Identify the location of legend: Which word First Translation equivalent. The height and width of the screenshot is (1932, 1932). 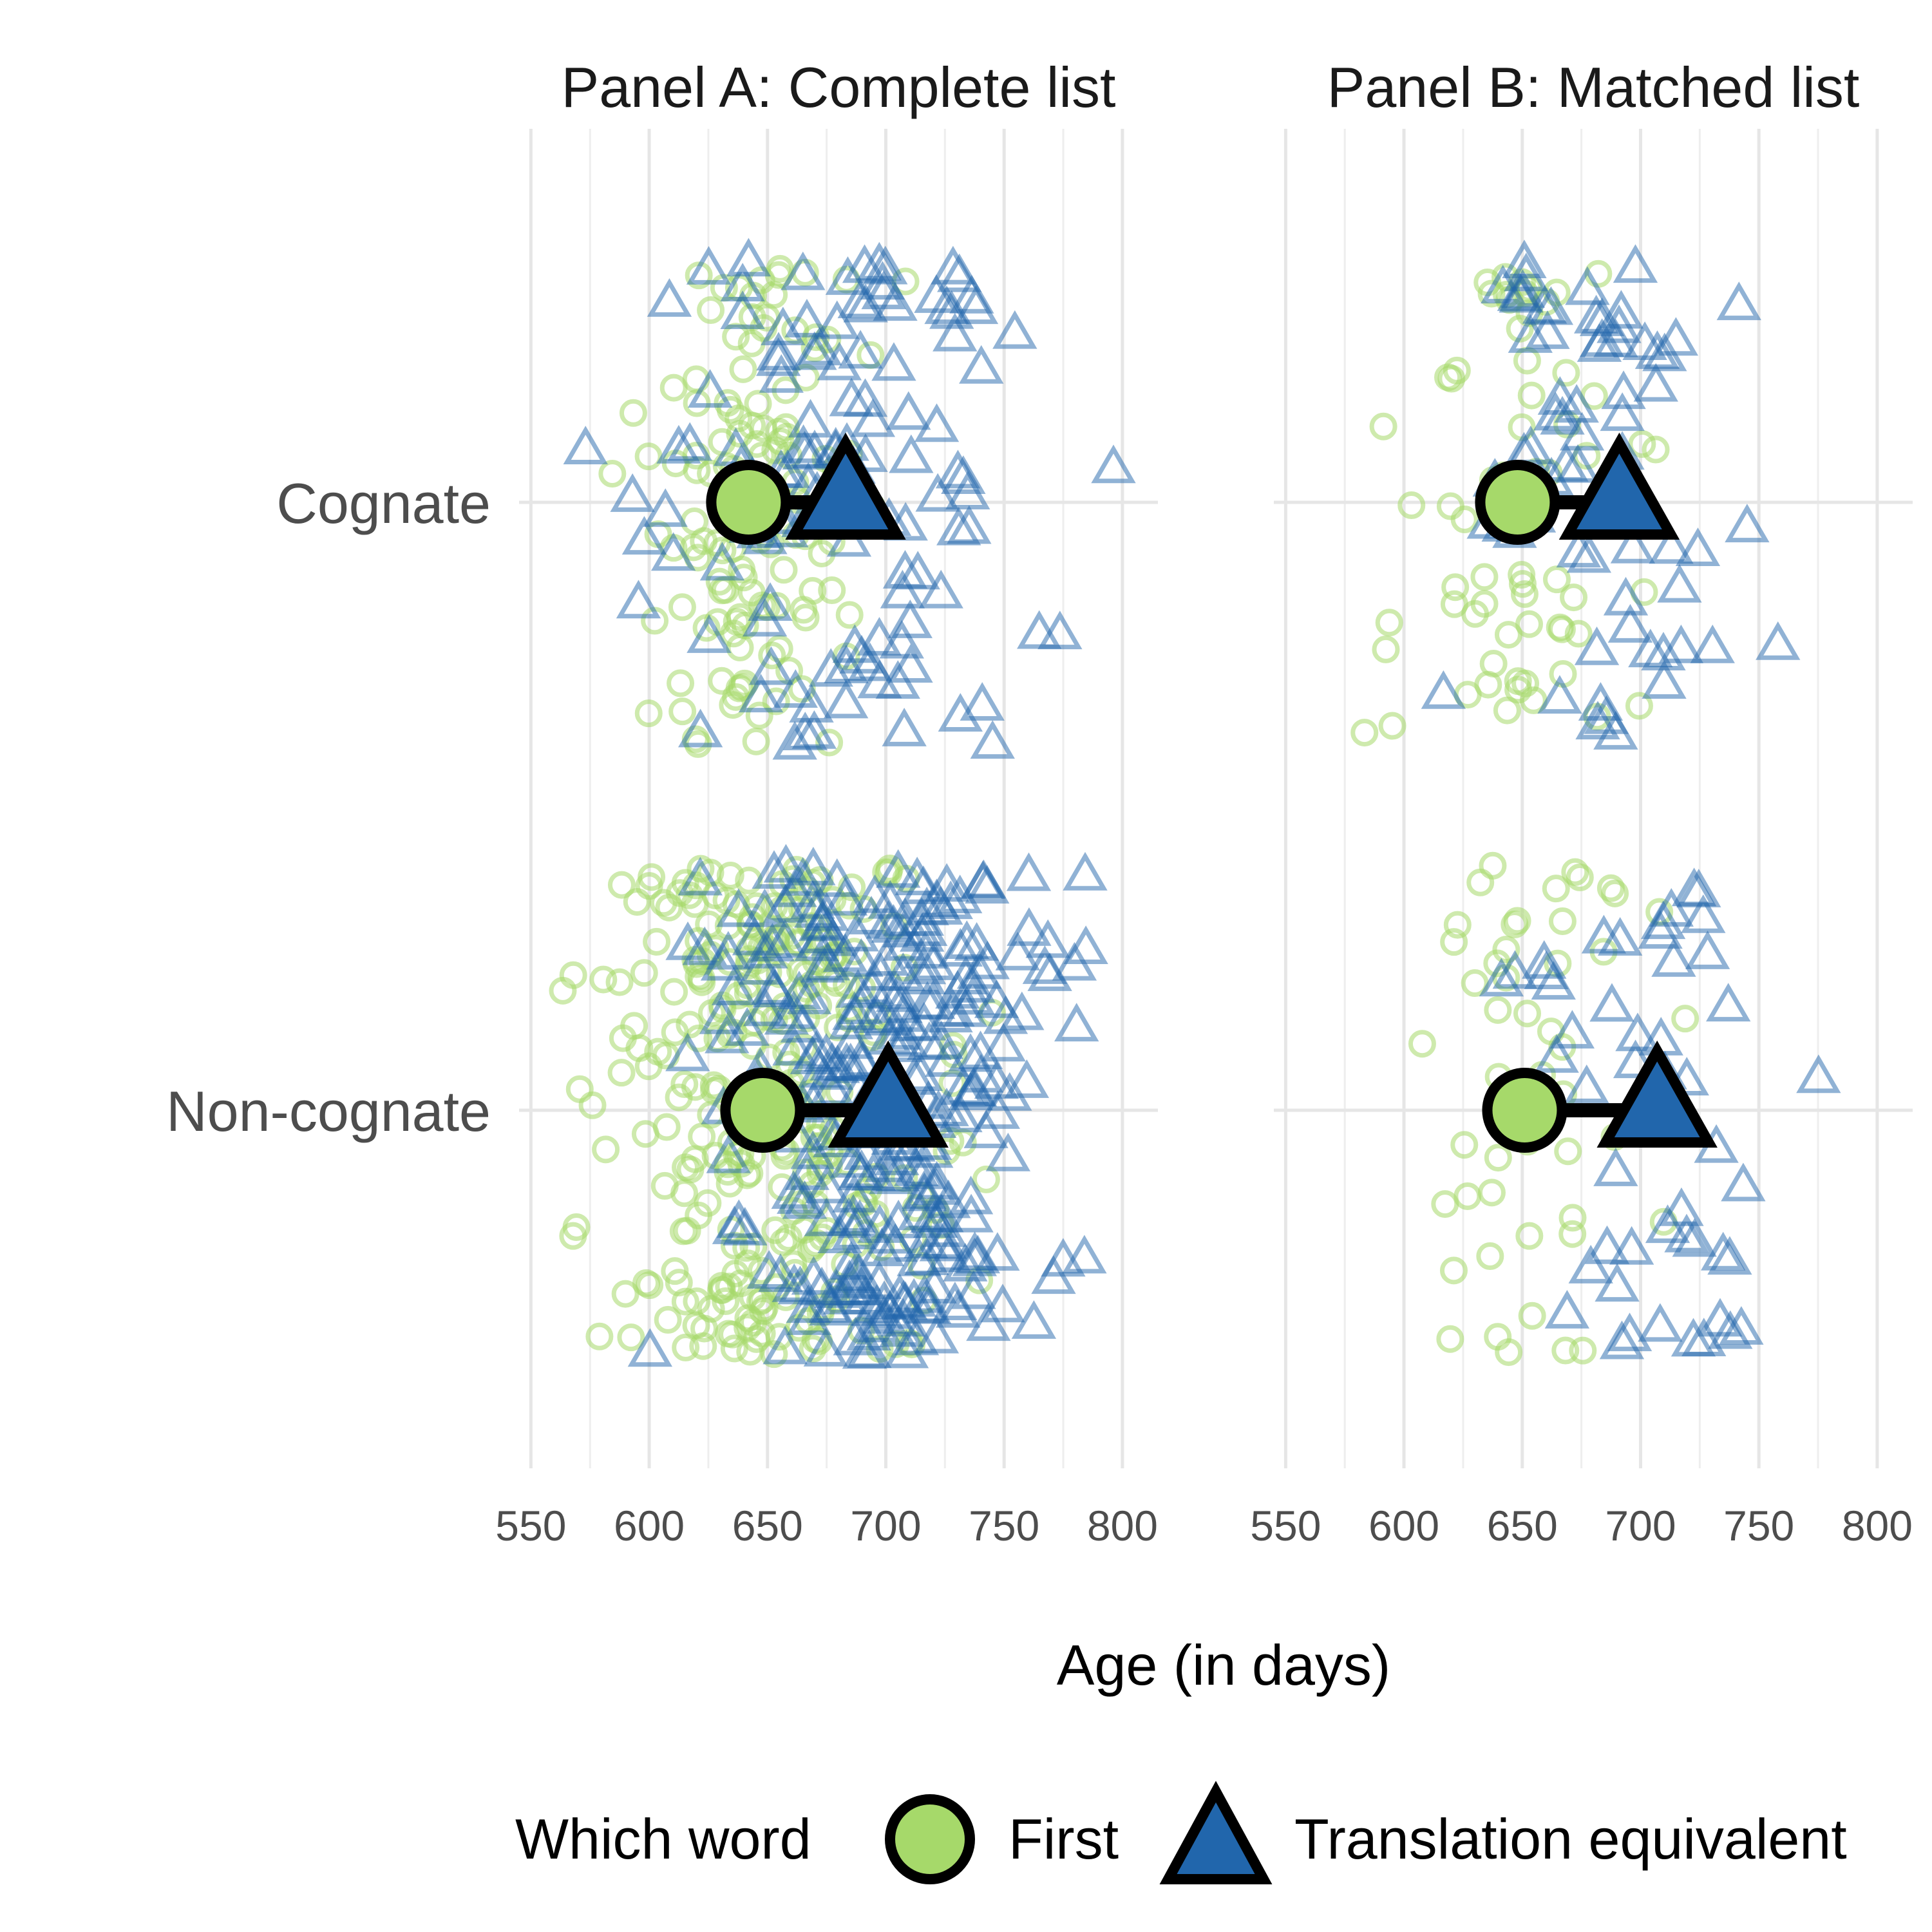
(1181, 1832).